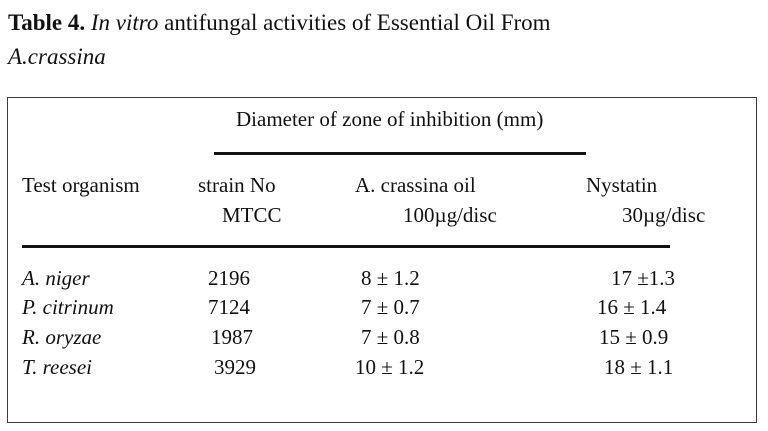  Describe the element at coordinates (237, 185) in the screenshot. I see `header-strain-line1: strain No` at that location.